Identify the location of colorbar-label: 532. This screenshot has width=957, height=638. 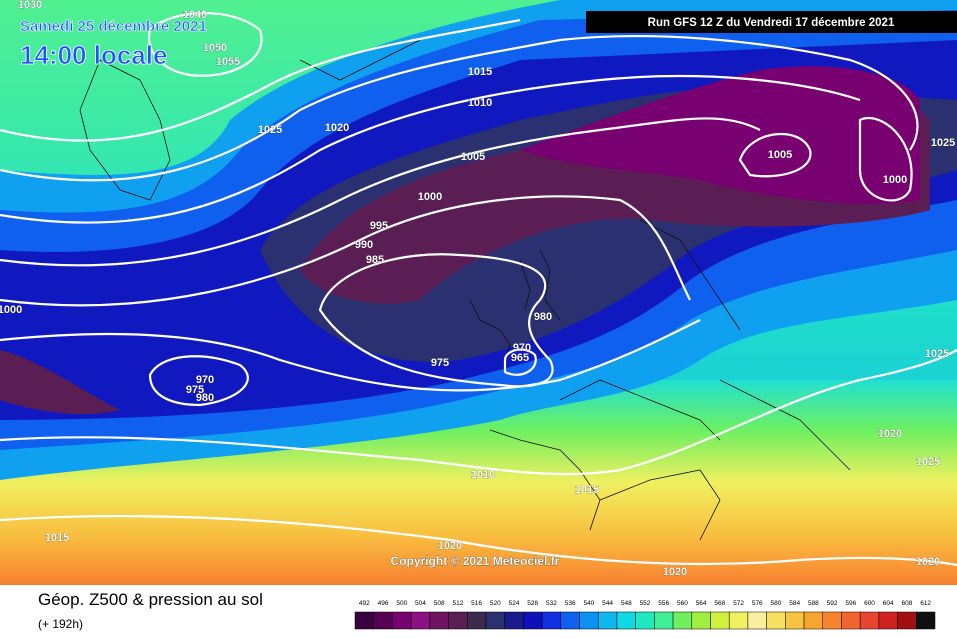
(551, 603).